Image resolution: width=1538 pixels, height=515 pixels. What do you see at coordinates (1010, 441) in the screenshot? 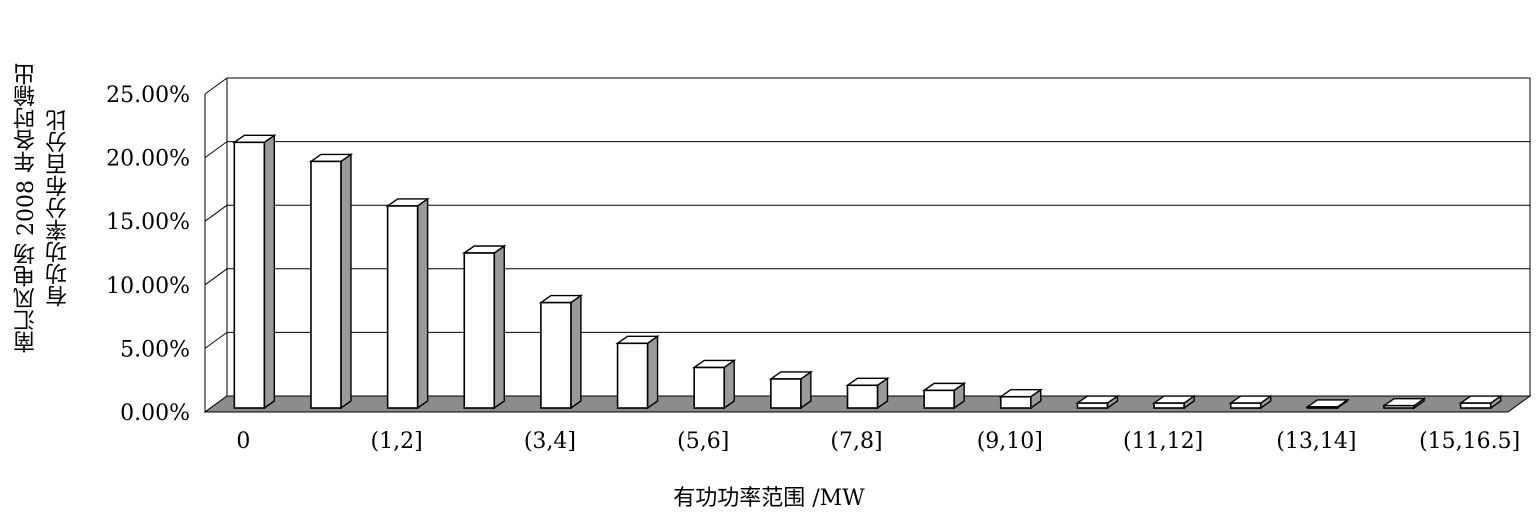
I see `x-tick-label: (9,10]` at bounding box center [1010, 441].